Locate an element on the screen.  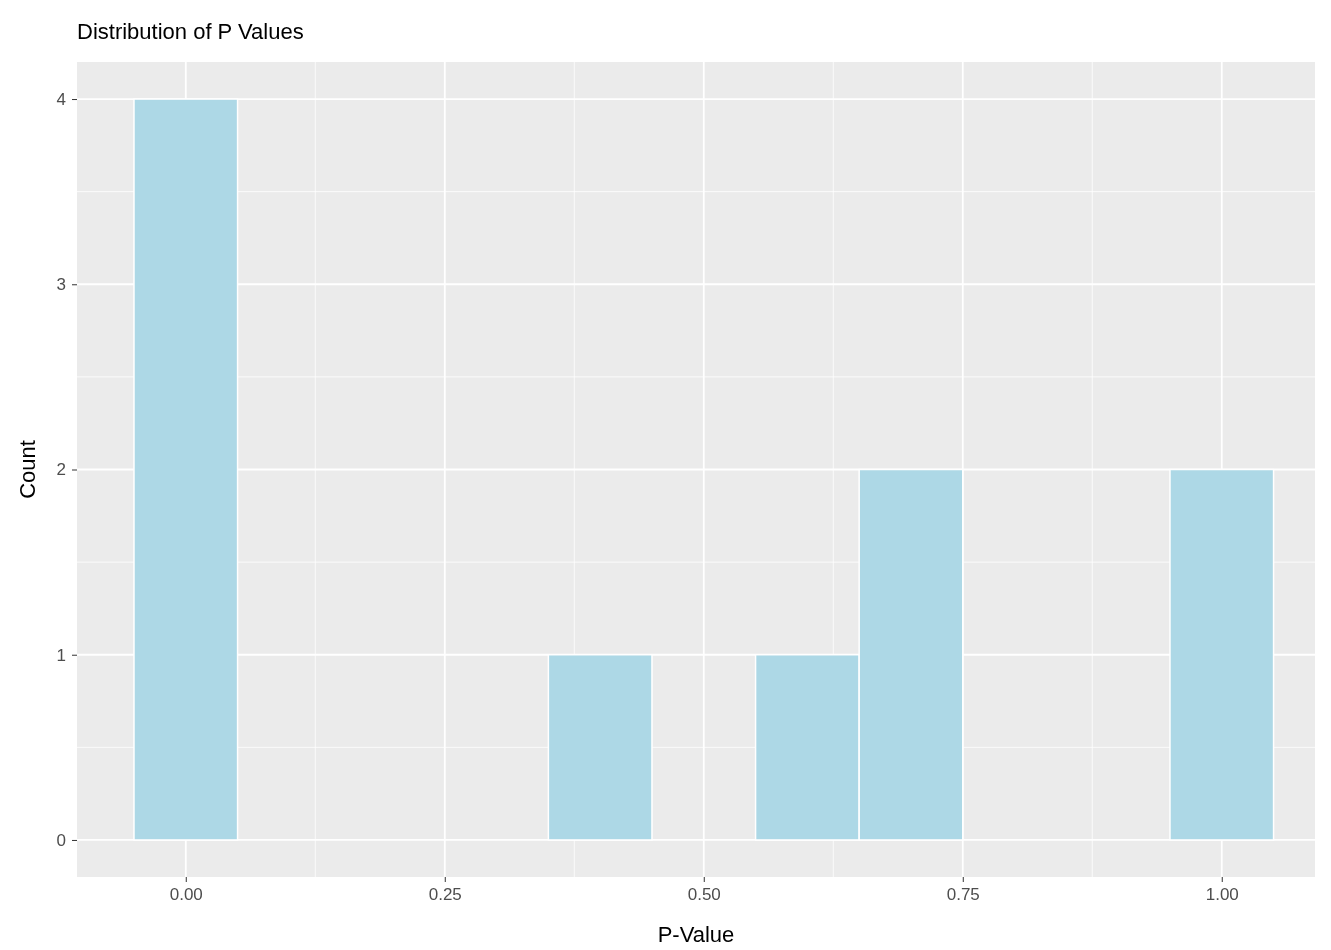
x-tick-label: 0.50 is located at coordinates (704, 895).